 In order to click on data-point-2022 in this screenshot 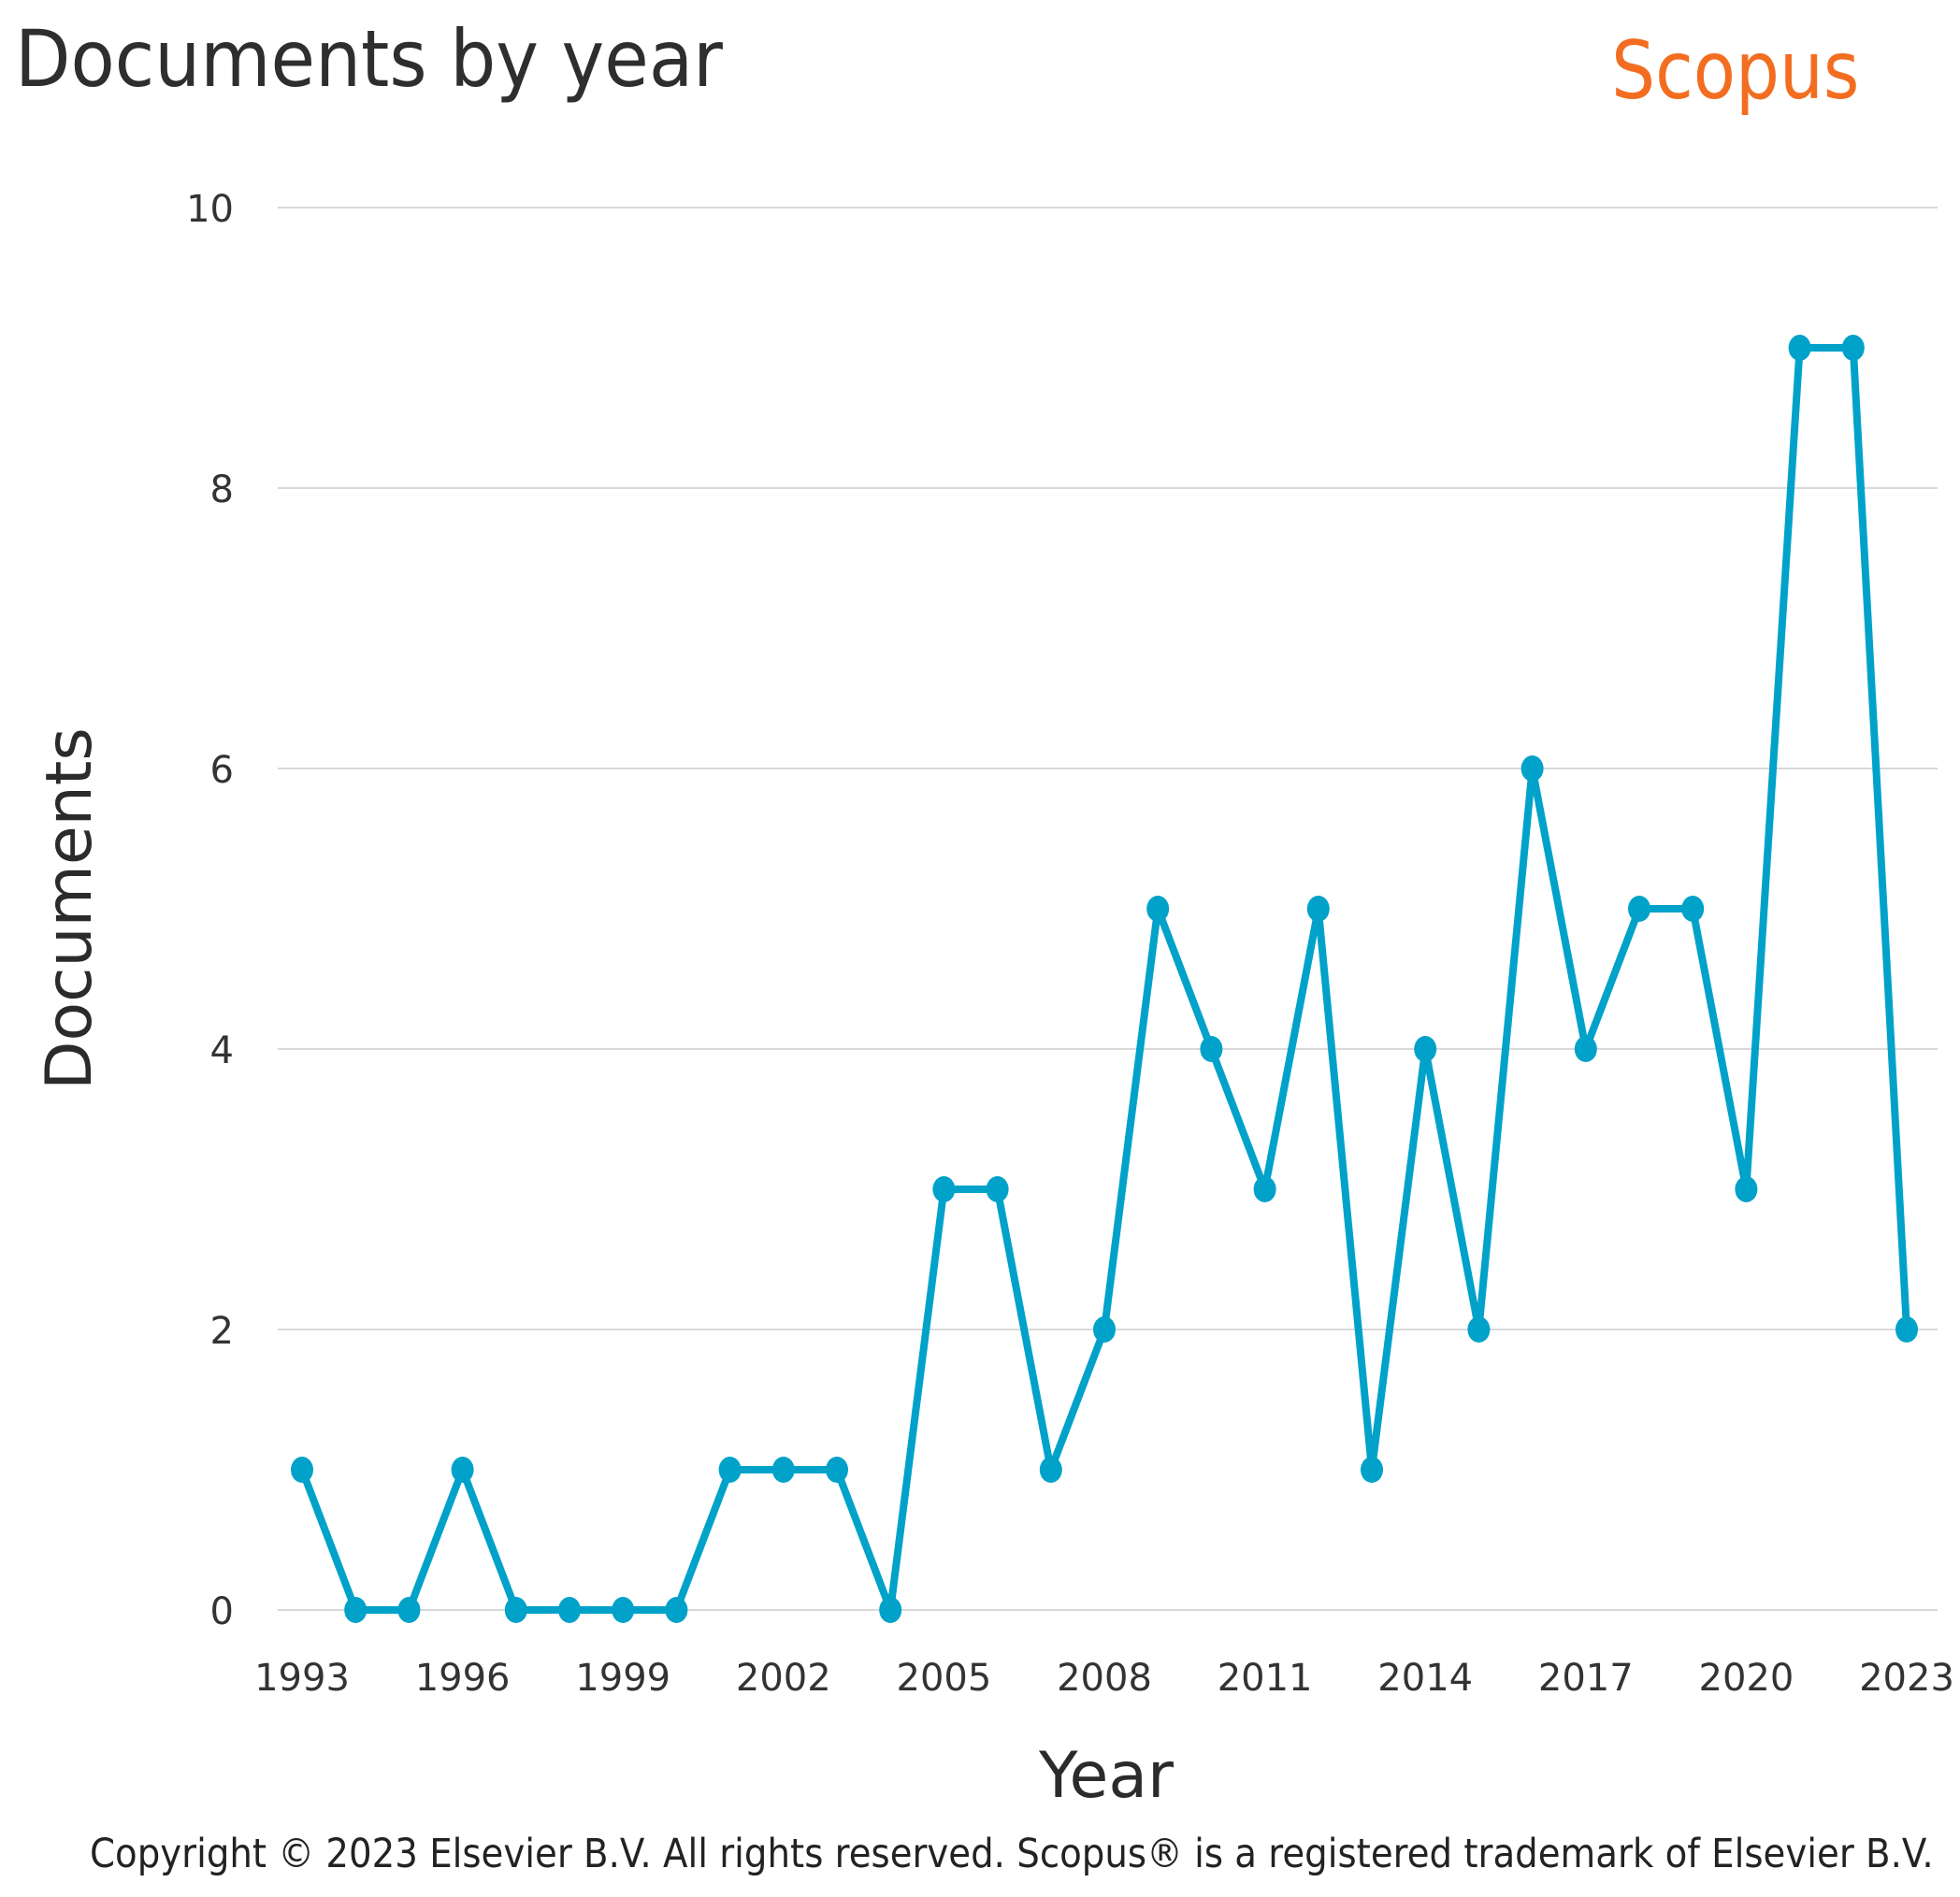, I will do `click(1853, 348)`.